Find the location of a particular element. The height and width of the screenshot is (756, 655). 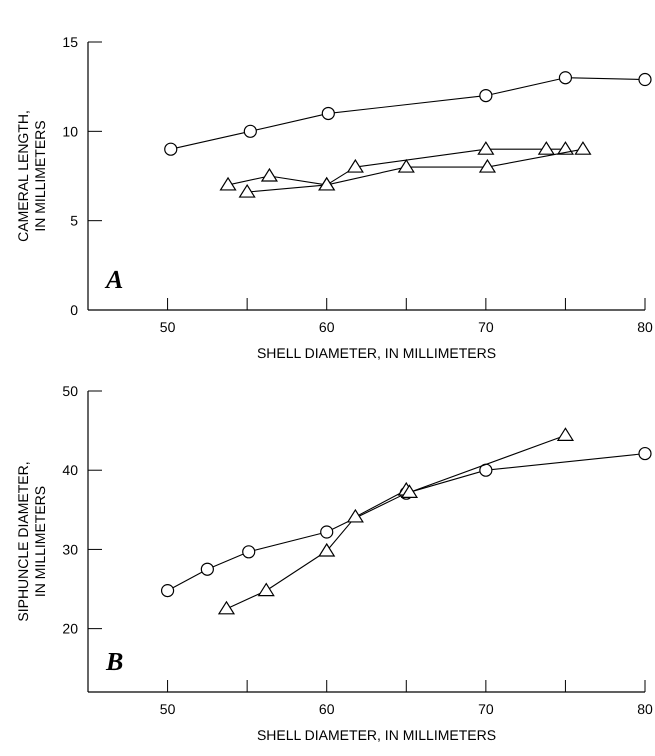

annotation: A is located at coordinates (114, 279).